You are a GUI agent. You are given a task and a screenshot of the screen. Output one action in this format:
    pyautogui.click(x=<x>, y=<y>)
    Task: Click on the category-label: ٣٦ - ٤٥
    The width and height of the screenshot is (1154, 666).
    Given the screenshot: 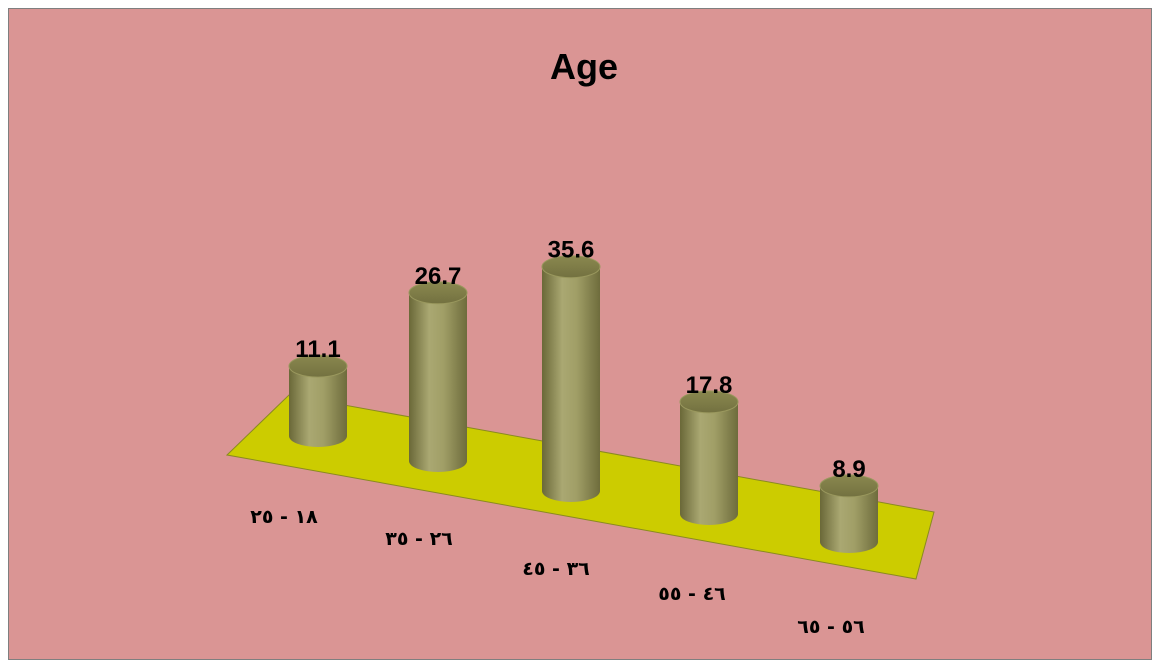 What is the action you would take?
    pyautogui.click(x=556, y=569)
    